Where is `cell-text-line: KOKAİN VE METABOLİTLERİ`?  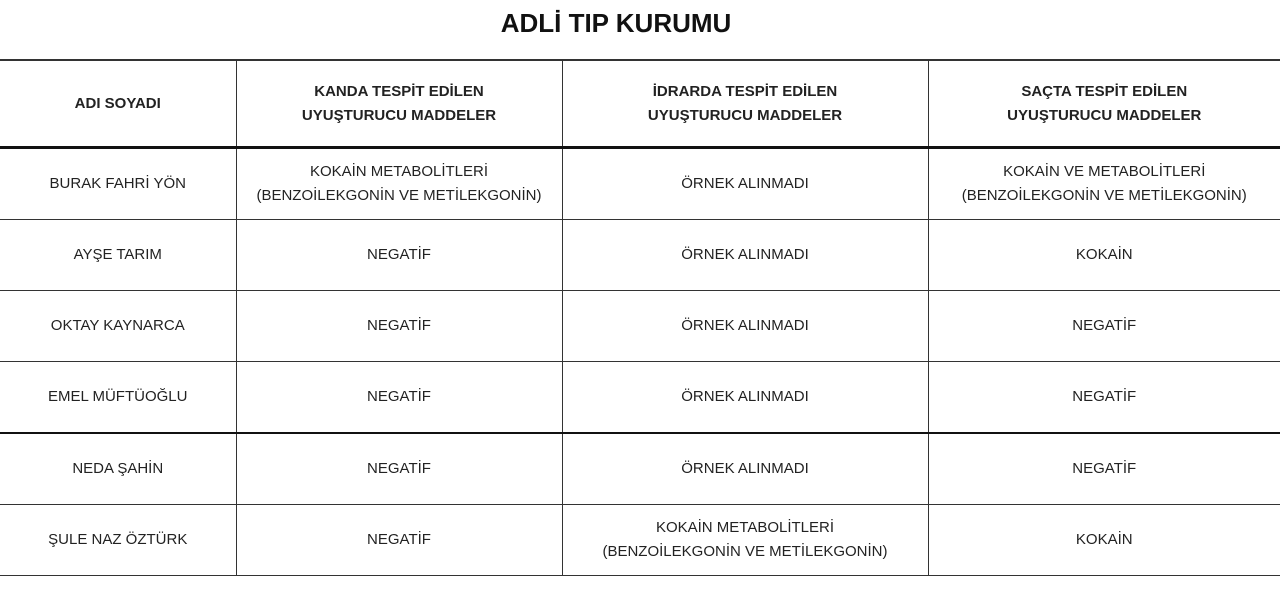 cell-text-line: KOKAİN VE METABOLİTLERİ is located at coordinates (1104, 171).